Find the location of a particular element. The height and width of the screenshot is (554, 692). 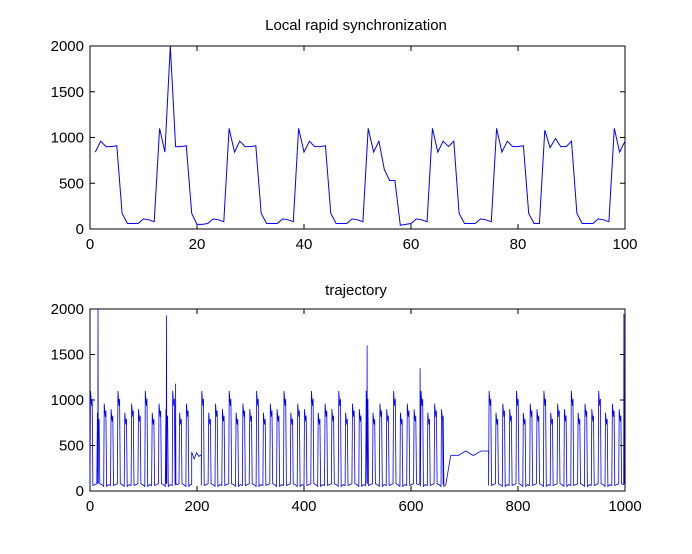

x-tick-label: 80 is located at coordinates (518, 244).